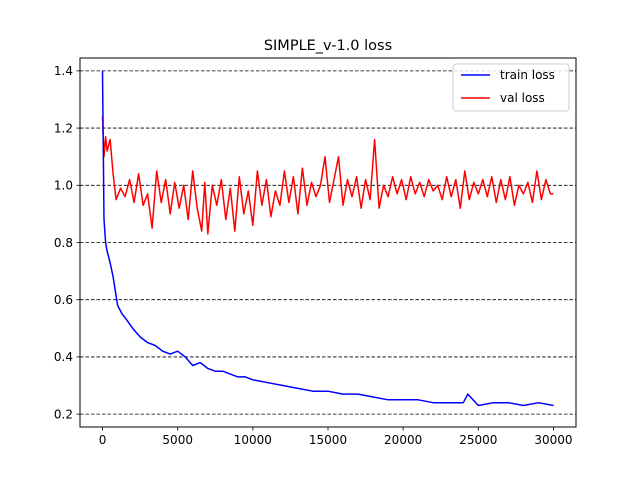 The width and height of the screenshot is (640, 480). What do you see at coordinates (63, 300) in the screenshot?
I see `y-tick-label: 0.6` at bounding box center [63, 300].